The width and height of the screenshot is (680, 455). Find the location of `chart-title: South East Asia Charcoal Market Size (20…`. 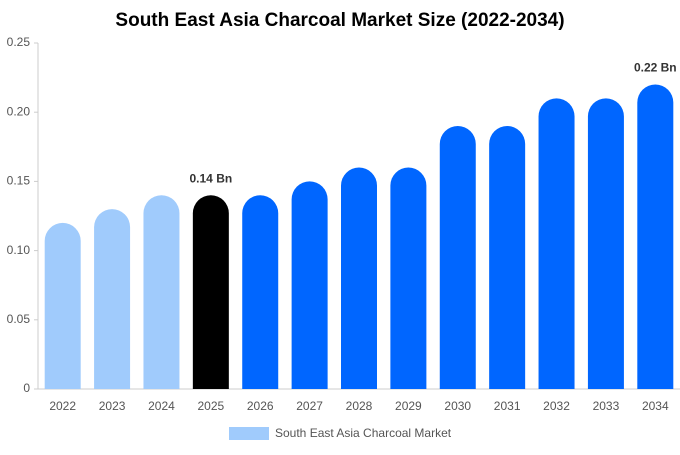

chart-title: South East Asia Charcoal Market Size (20… is located at coordinates (339, 20).